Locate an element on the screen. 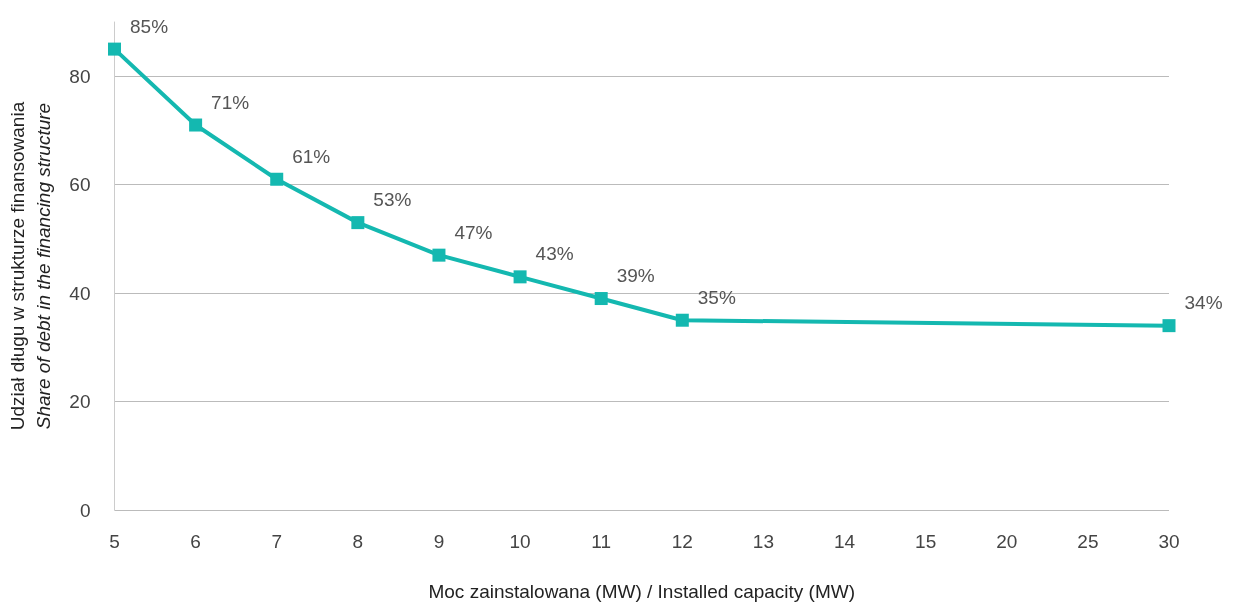  y-tick-label: 0 is located at coordinates (85, 510).